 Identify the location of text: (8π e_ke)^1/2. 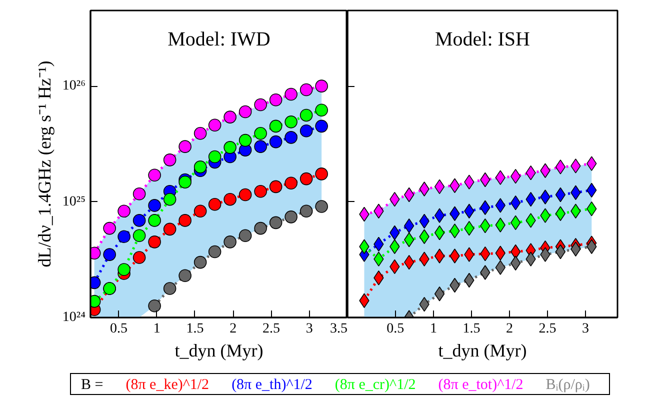
(168, 385).